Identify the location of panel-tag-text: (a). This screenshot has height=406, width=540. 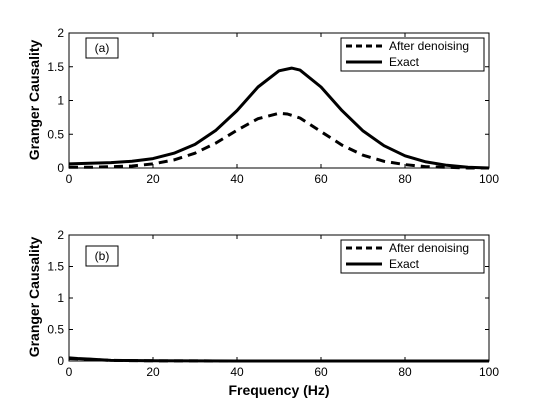
(102, 48).